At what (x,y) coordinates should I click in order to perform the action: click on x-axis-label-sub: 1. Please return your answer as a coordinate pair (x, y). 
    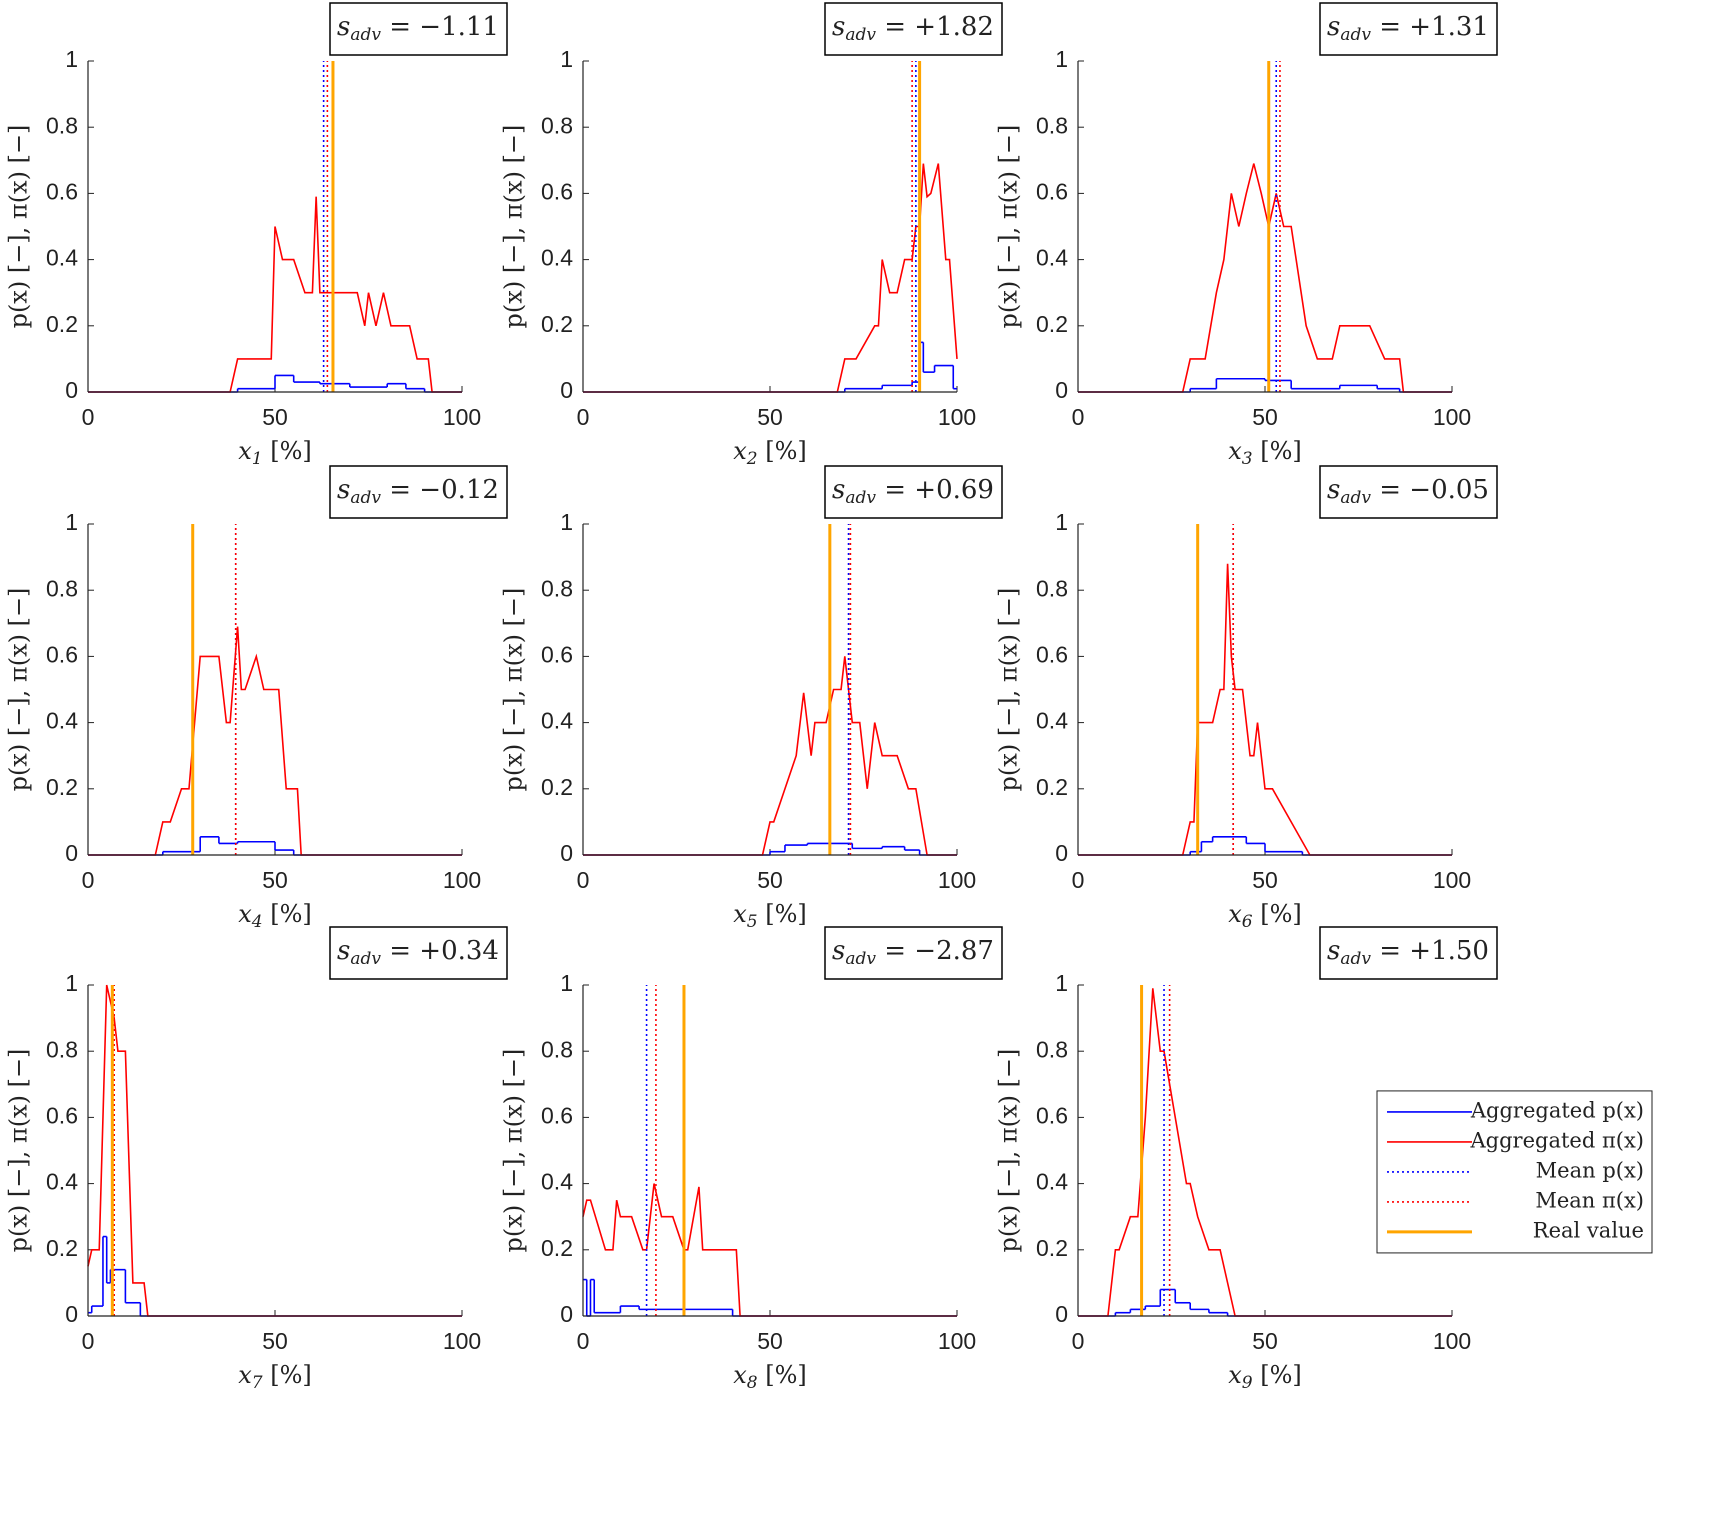
    Looking at the image, I should click on (257, 459).